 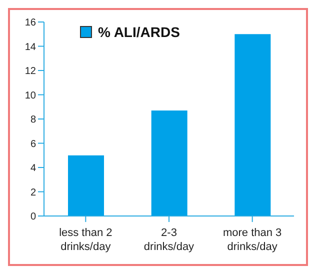 What do you see at coordinates (33, 144) in the screenshot?
I see `y-tick-label: 6` at bounding box center [33, 144].